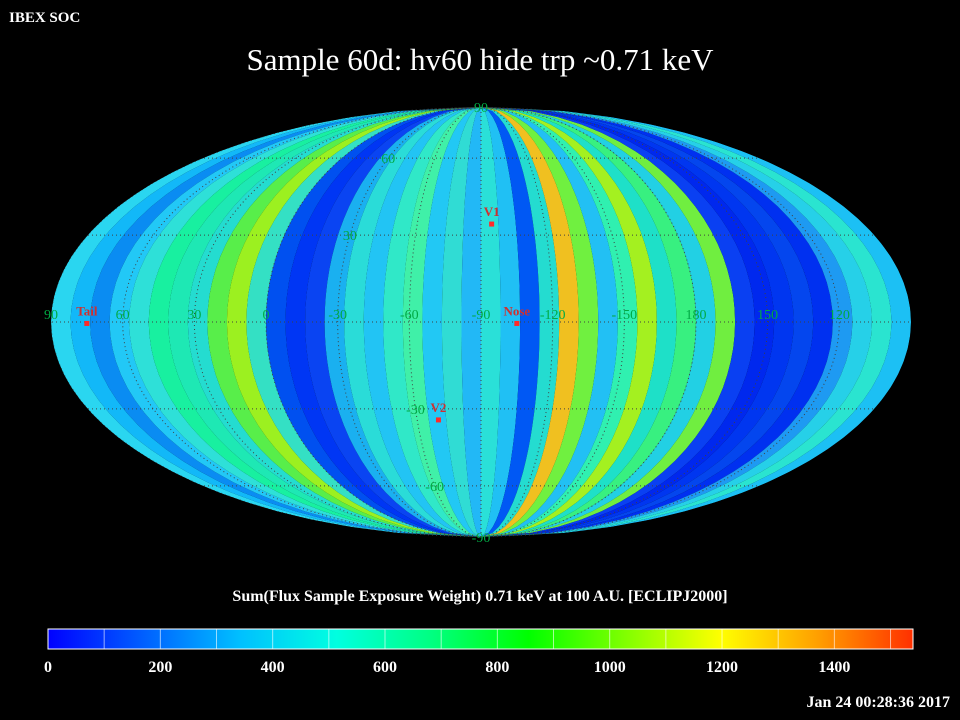 The image size is (960, 720). Describe the element at coordinates (481, 108) in the screenshot. I see `latitude-label: 90` at that location.